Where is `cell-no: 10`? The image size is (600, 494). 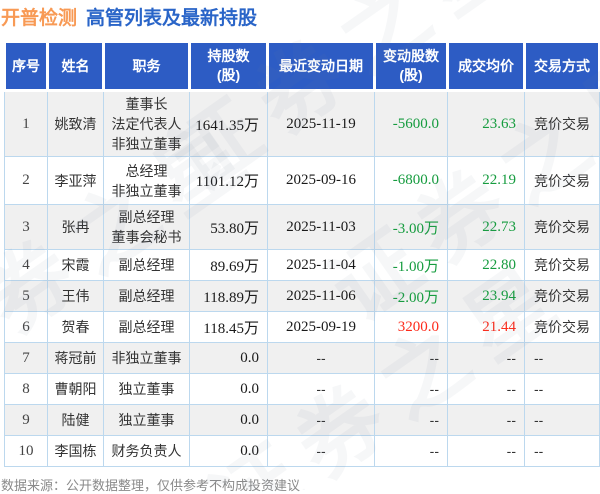 cell-no: 10 is located at coordinates (26, 451).